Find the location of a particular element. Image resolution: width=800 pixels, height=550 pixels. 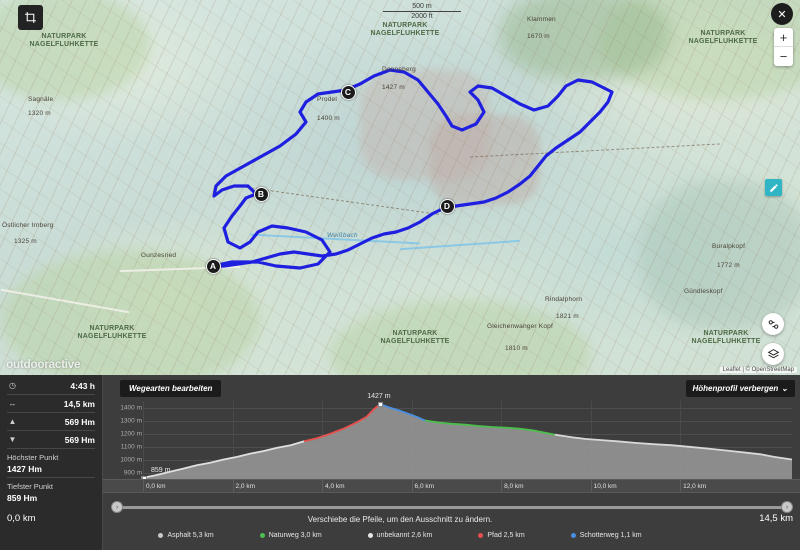

hide-elevation-profile-button: Höhenprofil verbergen ⌄ is located at coordinates (740, 388).